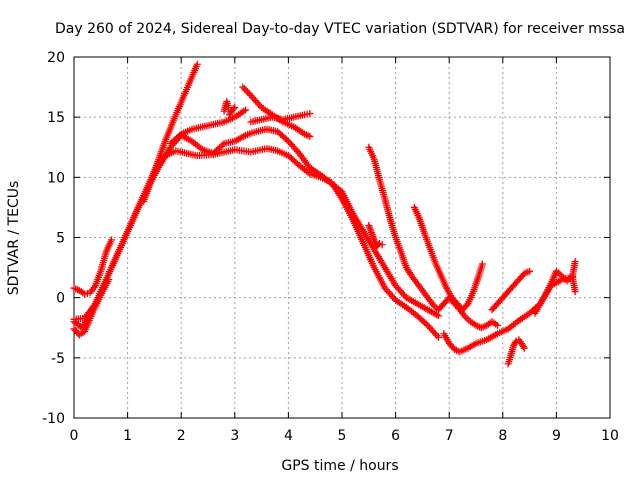 The width and height of the screenshot is (640, 480). What do you see at coordinates (288, 436) in the screenshot?
I see `x-tick-label: 4` at bounding box center [288, 436].